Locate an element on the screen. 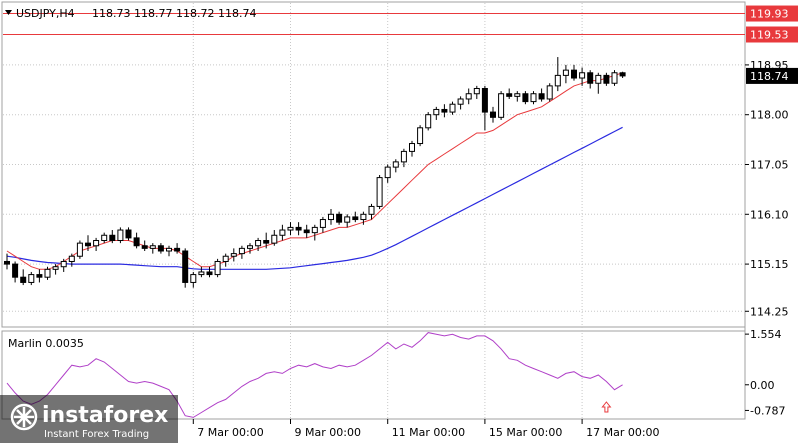 Image resolution: width=800 pixels, height=443 pixels. price-tick-label: 115.15 is located at coordinates (769, 264).